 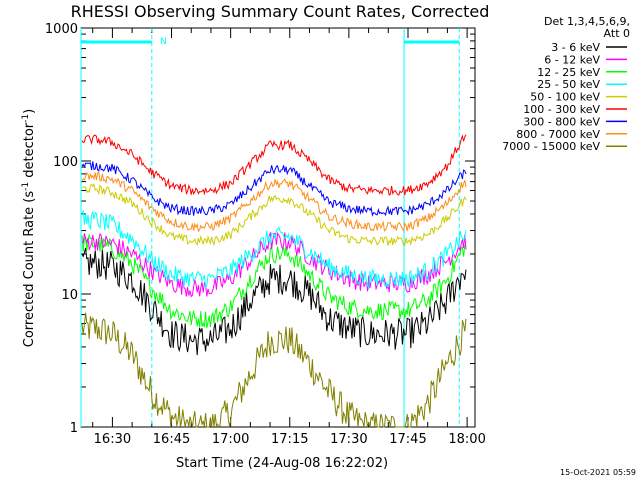 I want to click on legend-entry-label: 6 - 12 keV, so click(x=572, y=59).